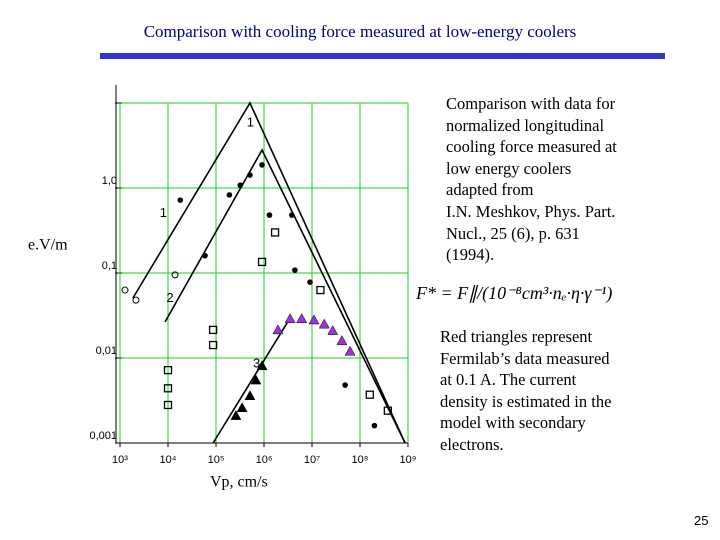 The width and height of the screenshot is (720, 540). Describe the element at coordinates (256, 362) in the screenshot. I see `curve-label: 3` at that location.